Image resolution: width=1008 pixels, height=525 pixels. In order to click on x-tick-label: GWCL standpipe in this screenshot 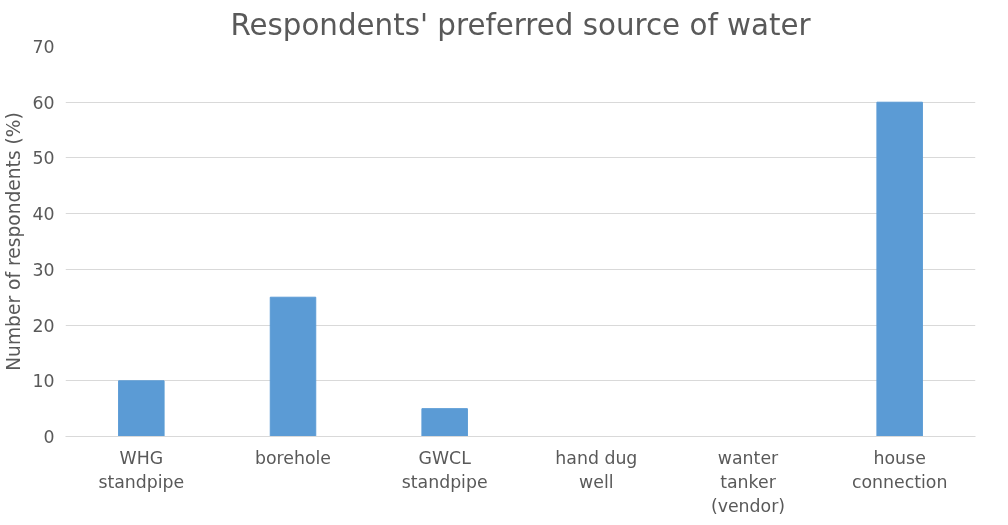, I will do `click(444, 469)`.